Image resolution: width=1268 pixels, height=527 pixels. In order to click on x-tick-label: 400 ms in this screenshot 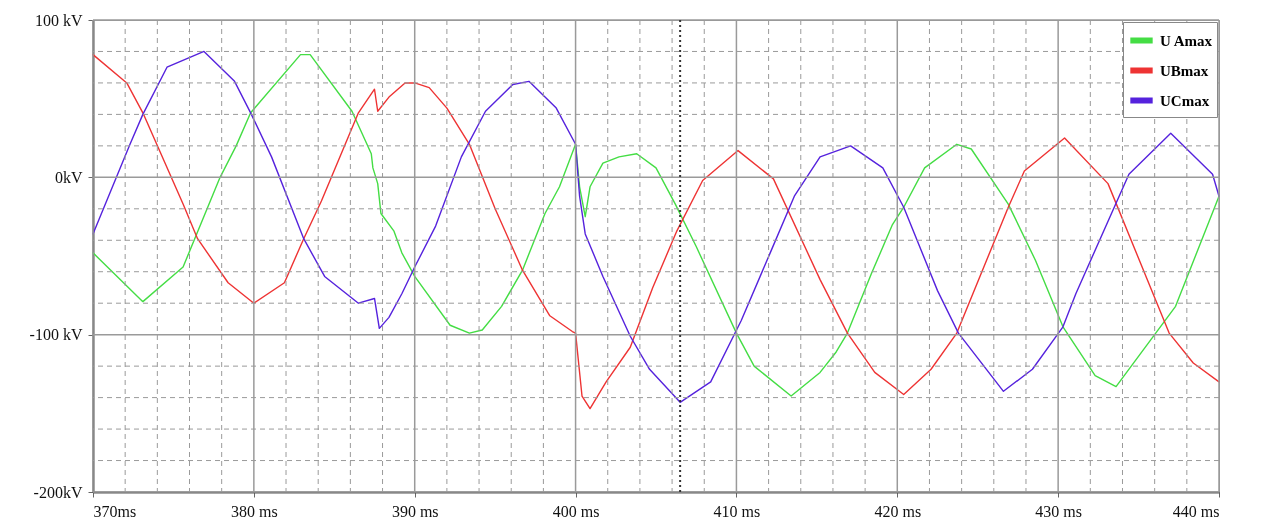, I will do `click(576, 511)`.